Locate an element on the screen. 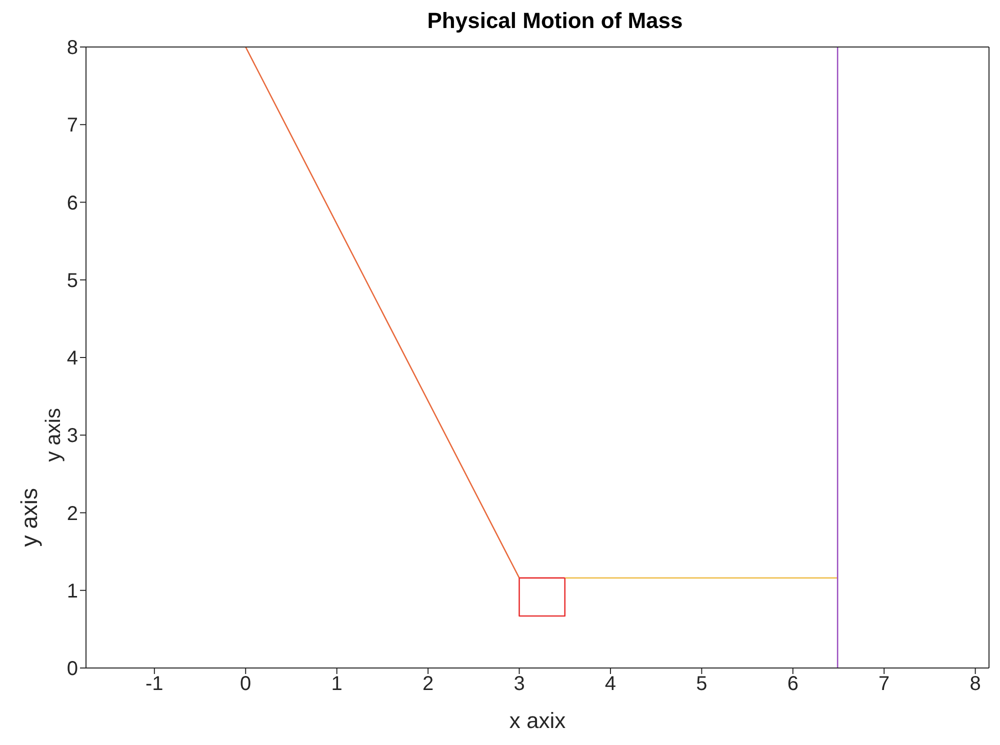  y-tick-label: 7 is located at coordinates (72, 125).